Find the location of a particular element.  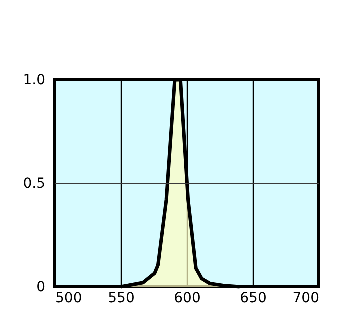

x-tick-label: 600 is located at coordinates (187, 298).